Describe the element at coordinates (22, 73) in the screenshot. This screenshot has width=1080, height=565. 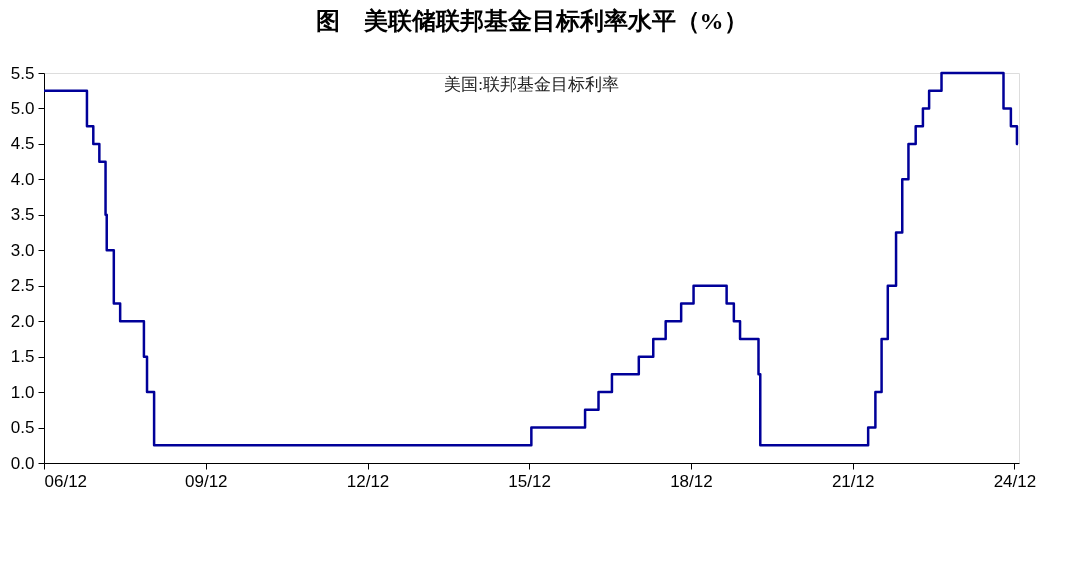
I see `y-tick-label: 5.5` at that location.